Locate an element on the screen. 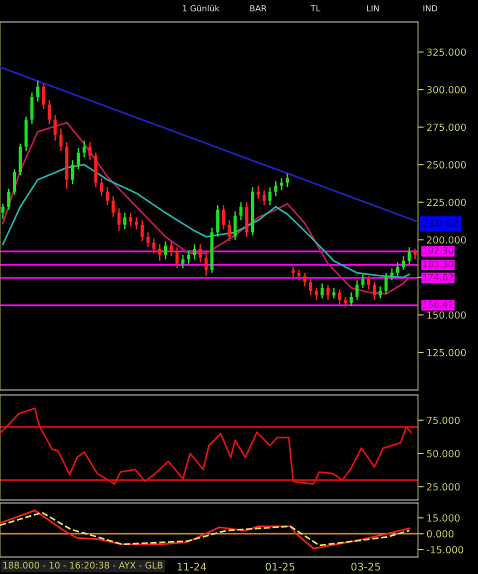 The width and height of the screenshot is (478, 574). ref-line-label: 192.30 is located at coordinates (438, 250).